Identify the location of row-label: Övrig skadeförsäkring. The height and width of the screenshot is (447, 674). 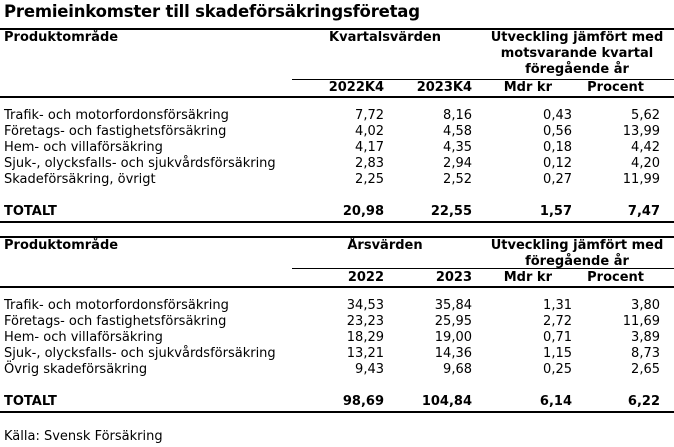
(76, 369).